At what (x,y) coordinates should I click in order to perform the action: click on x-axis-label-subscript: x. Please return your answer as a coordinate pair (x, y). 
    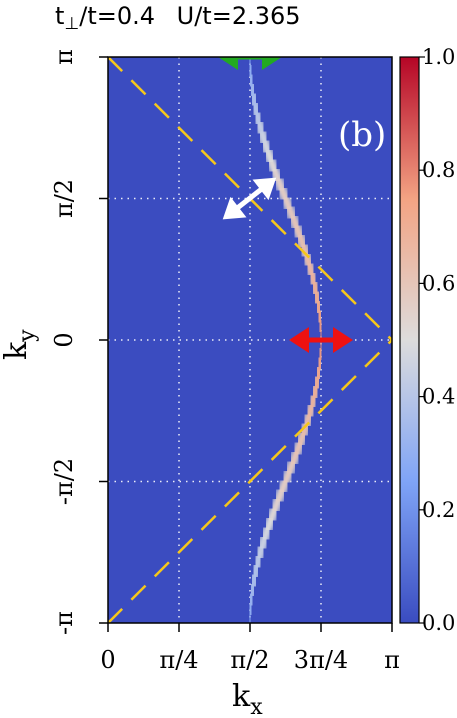
    Looking at the image, I should click on (256, 706).